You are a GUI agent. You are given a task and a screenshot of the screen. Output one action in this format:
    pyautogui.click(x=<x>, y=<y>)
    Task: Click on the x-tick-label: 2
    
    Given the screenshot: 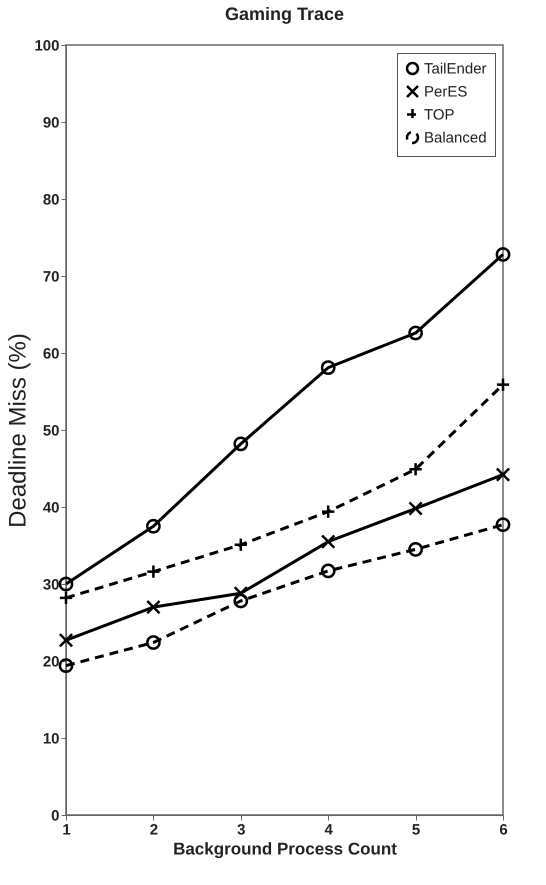 What is the action you would take?
    pyautogui.click(x=154, y=830)
    